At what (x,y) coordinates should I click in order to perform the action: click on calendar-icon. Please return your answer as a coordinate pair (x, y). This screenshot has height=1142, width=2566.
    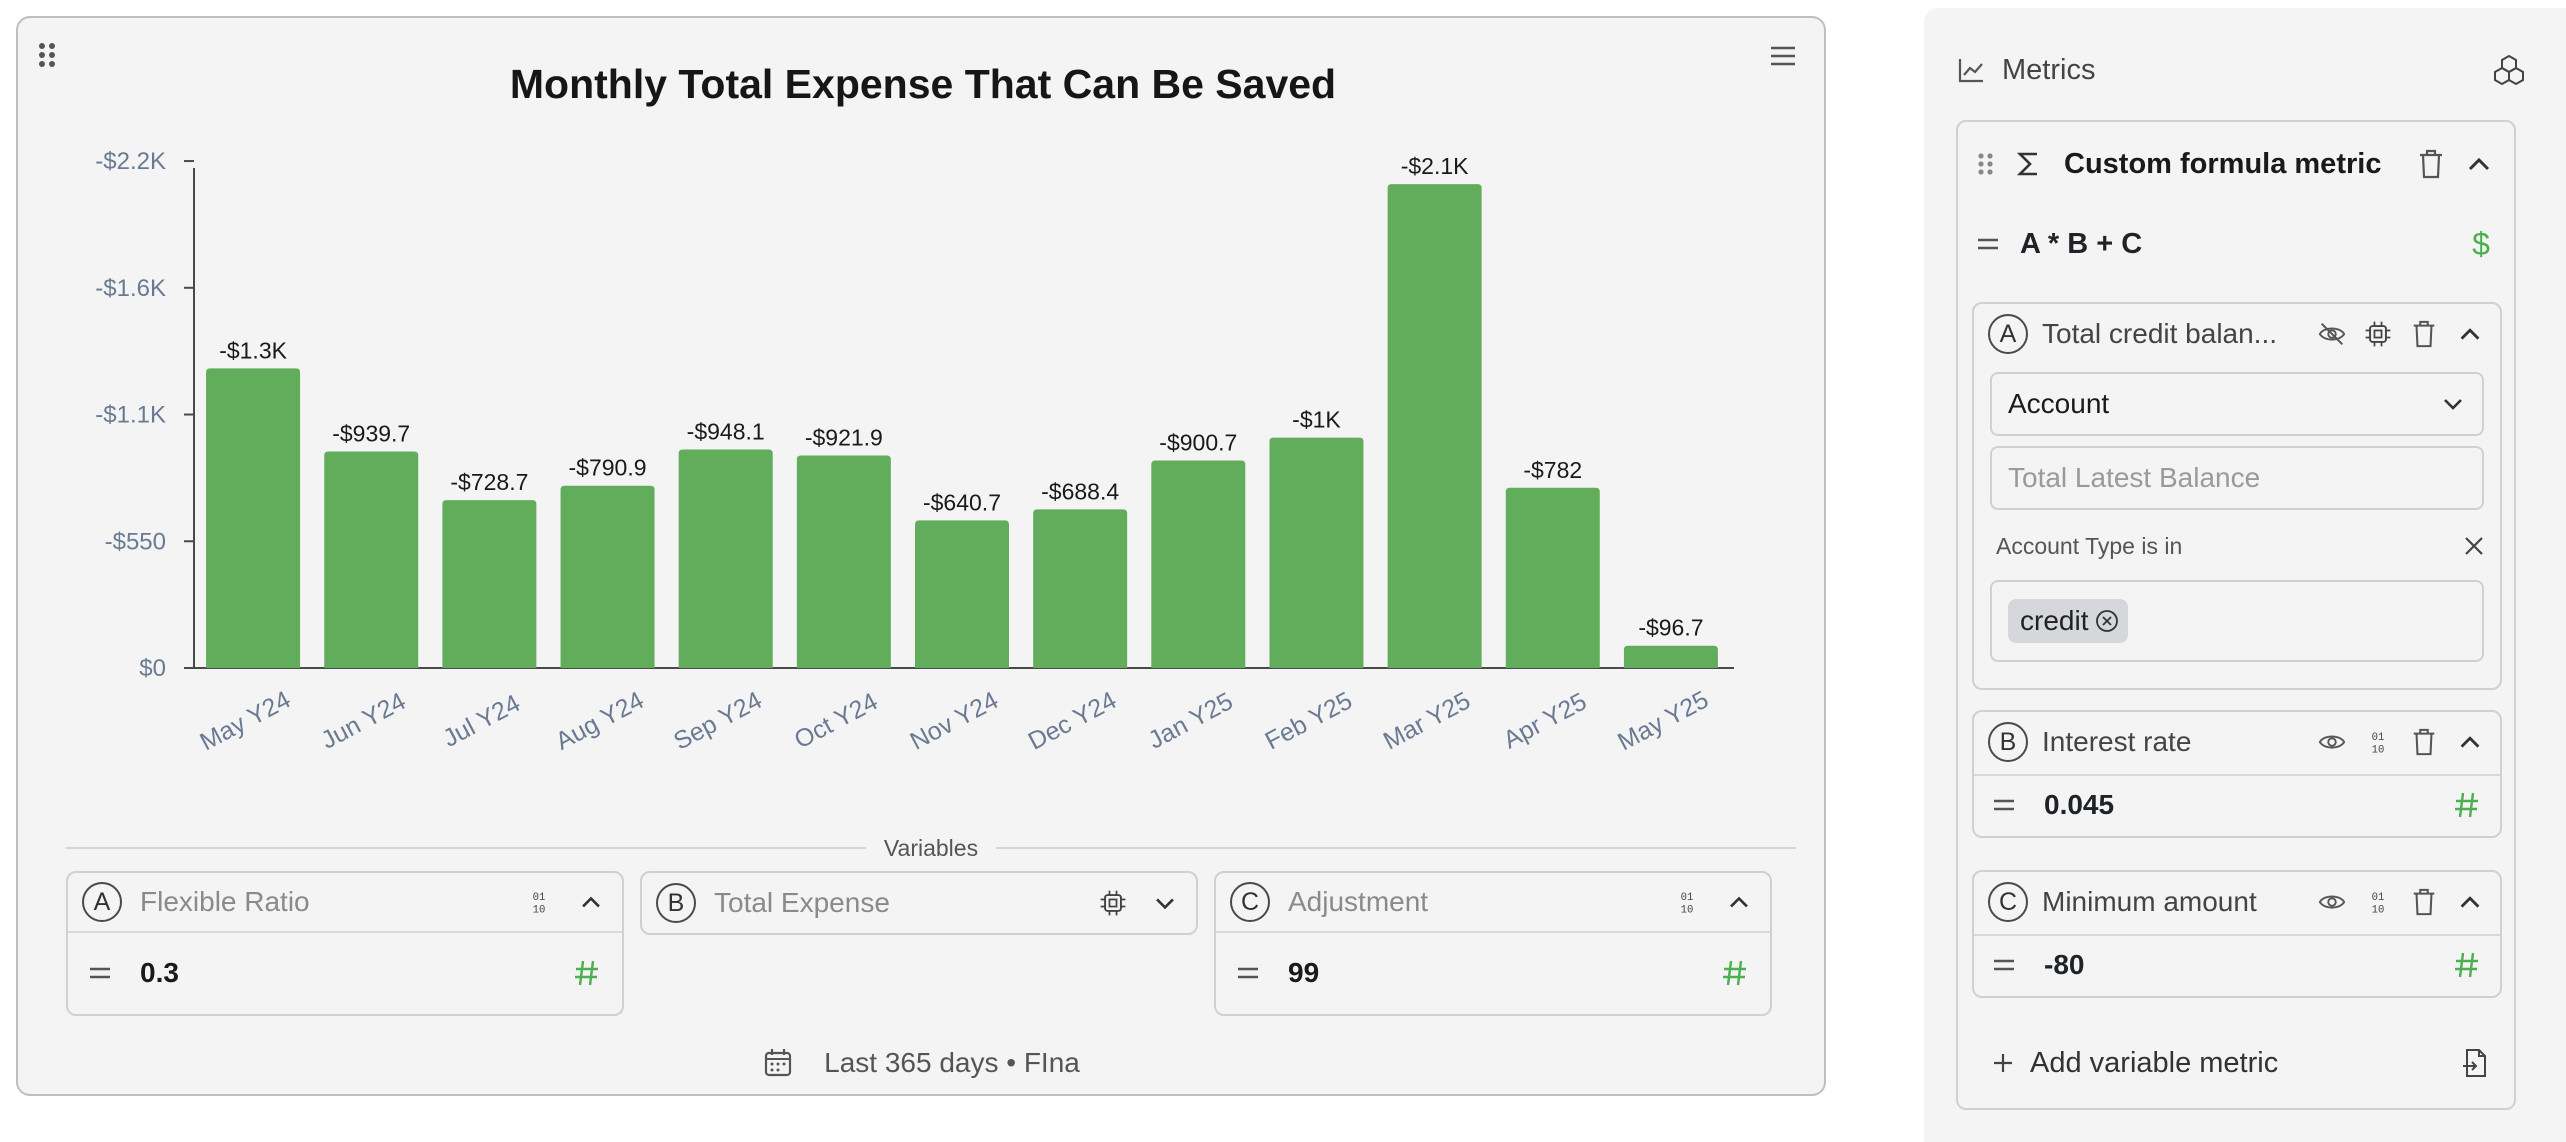
    Looking at the image, I should click on (778, 1063).